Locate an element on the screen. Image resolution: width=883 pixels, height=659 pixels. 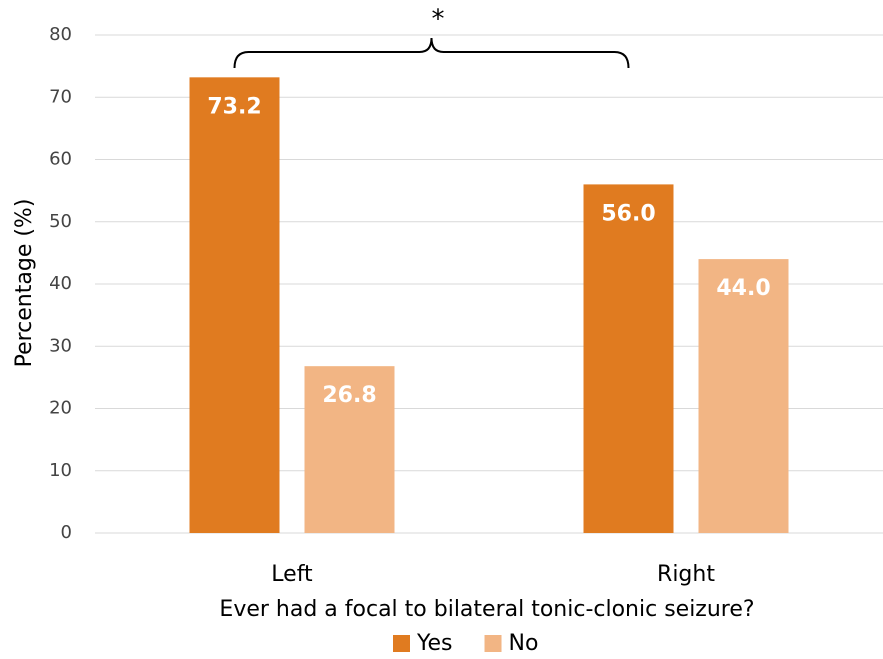
value-label: 73.2 is located at coordinates (234, 106).